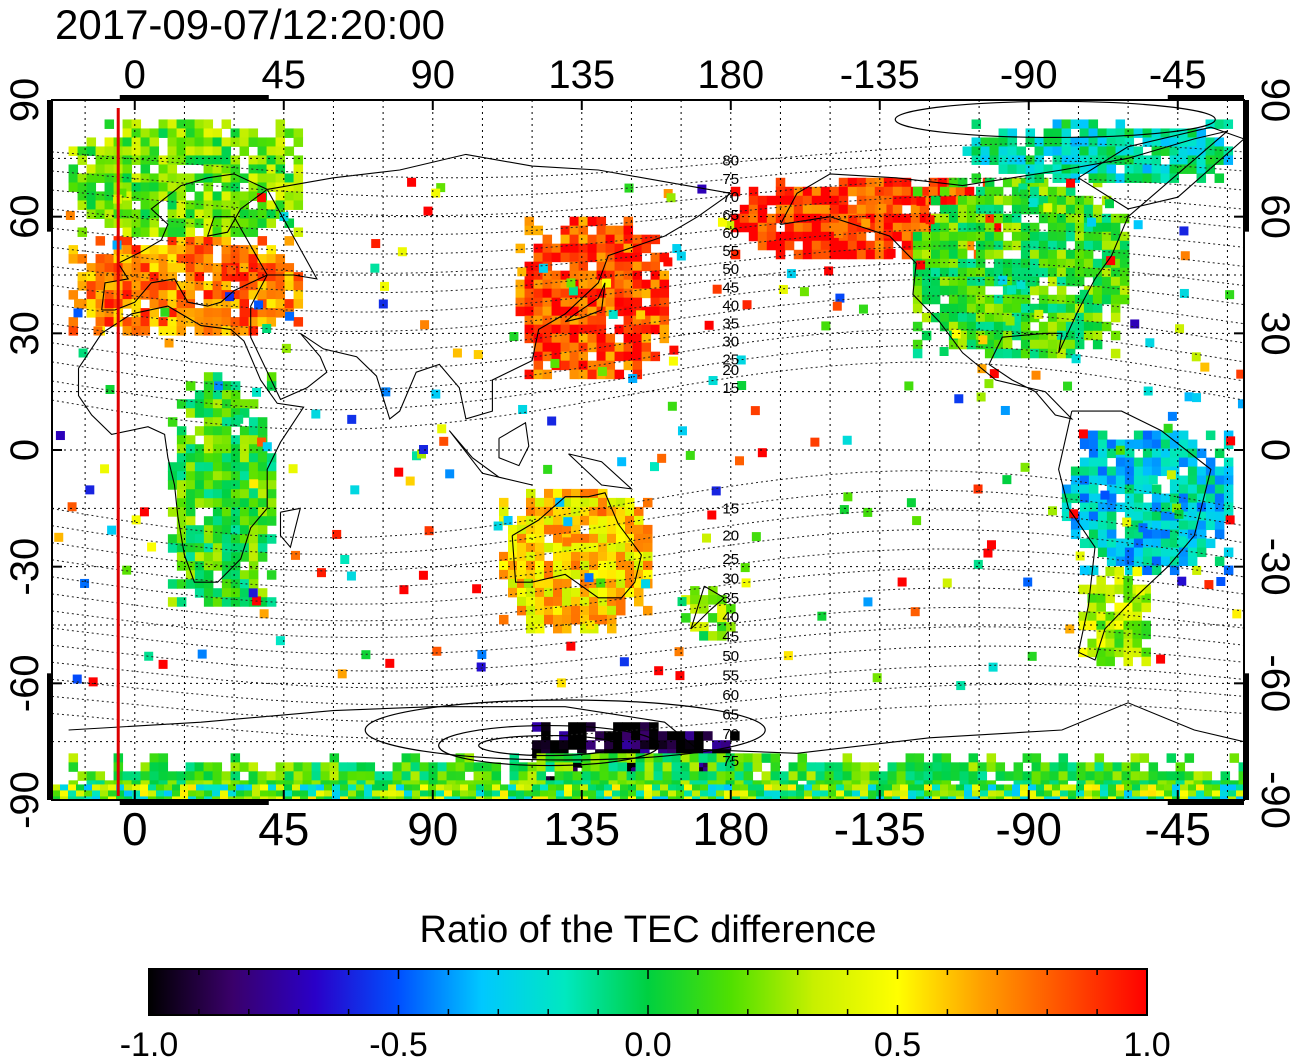  Describe the element at coordinates (25, 800) in the screenshot. I see `left-tick-label: -90` at that location.